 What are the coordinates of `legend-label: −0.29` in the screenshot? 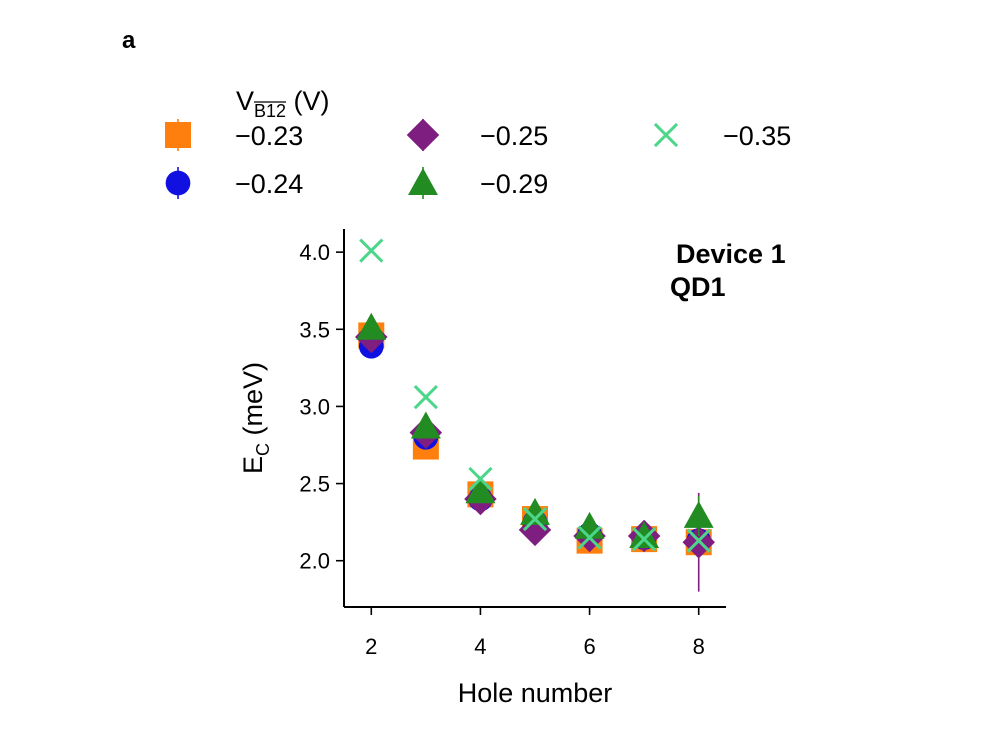 It's located at (514, 184).